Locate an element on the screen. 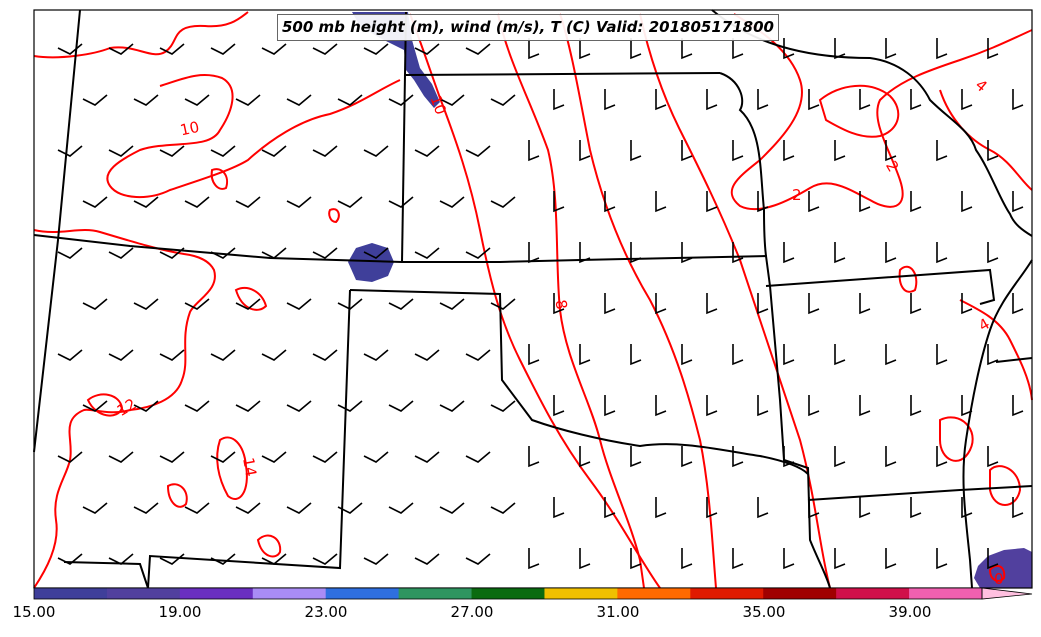 This screenshot has height=637, width=1041. colorbar-extend-arrow is located at coordinates (1007, 593).